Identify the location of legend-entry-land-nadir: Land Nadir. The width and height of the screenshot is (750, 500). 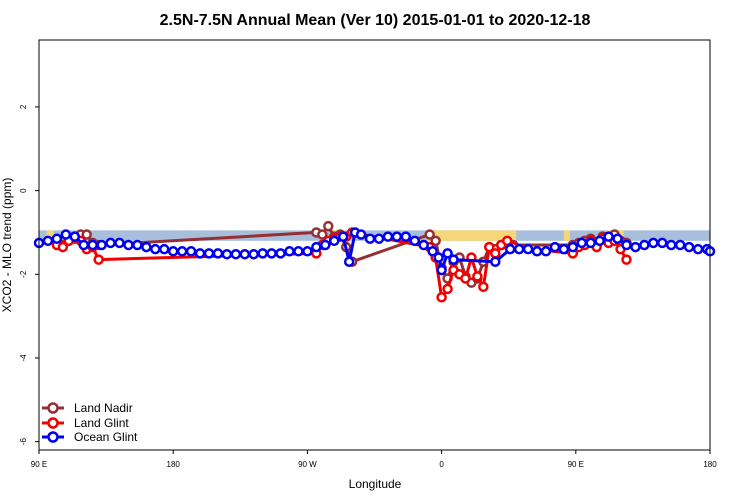
(87, 408).